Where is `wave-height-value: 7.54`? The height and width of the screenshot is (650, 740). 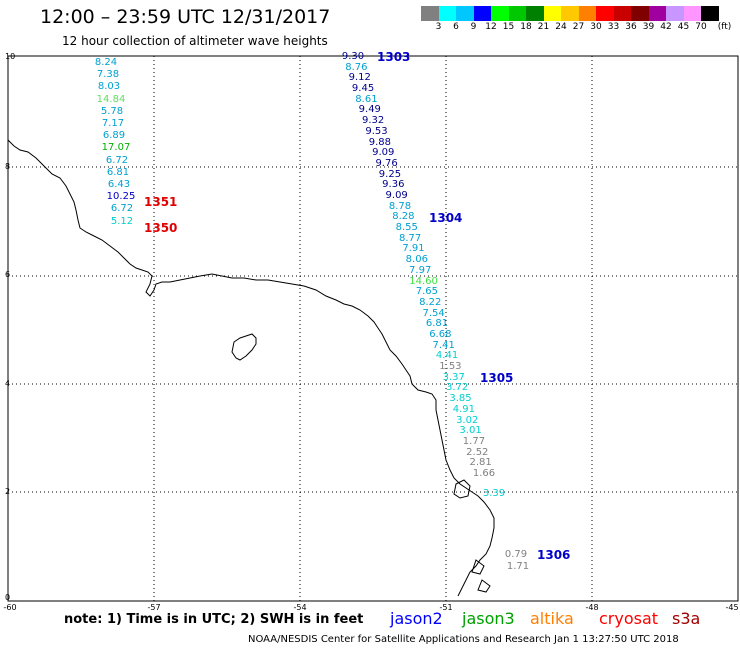
wave-height-value: 7.54 is located at coordinates (433, 313).